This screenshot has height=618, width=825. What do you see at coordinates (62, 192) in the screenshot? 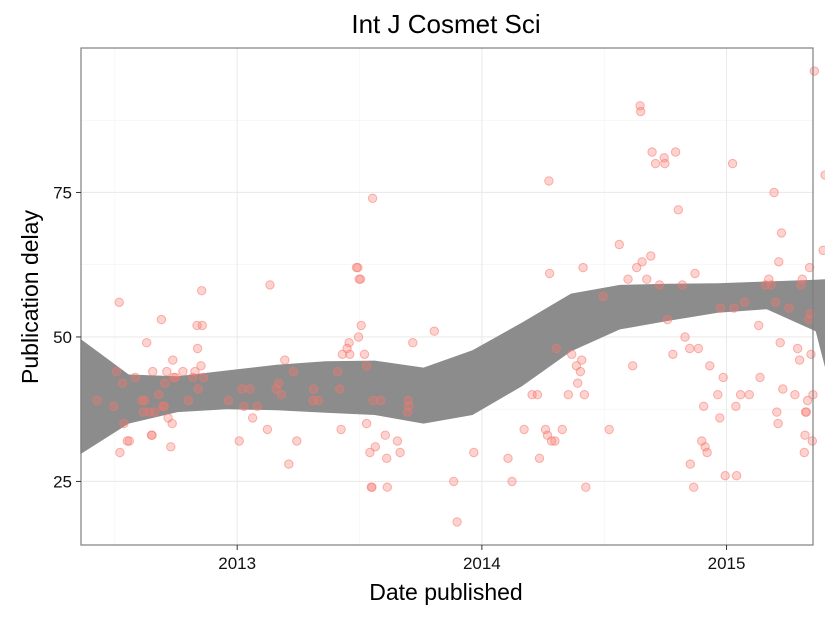
I see `y-tick-label: 75` at bounding box center [62, 192].